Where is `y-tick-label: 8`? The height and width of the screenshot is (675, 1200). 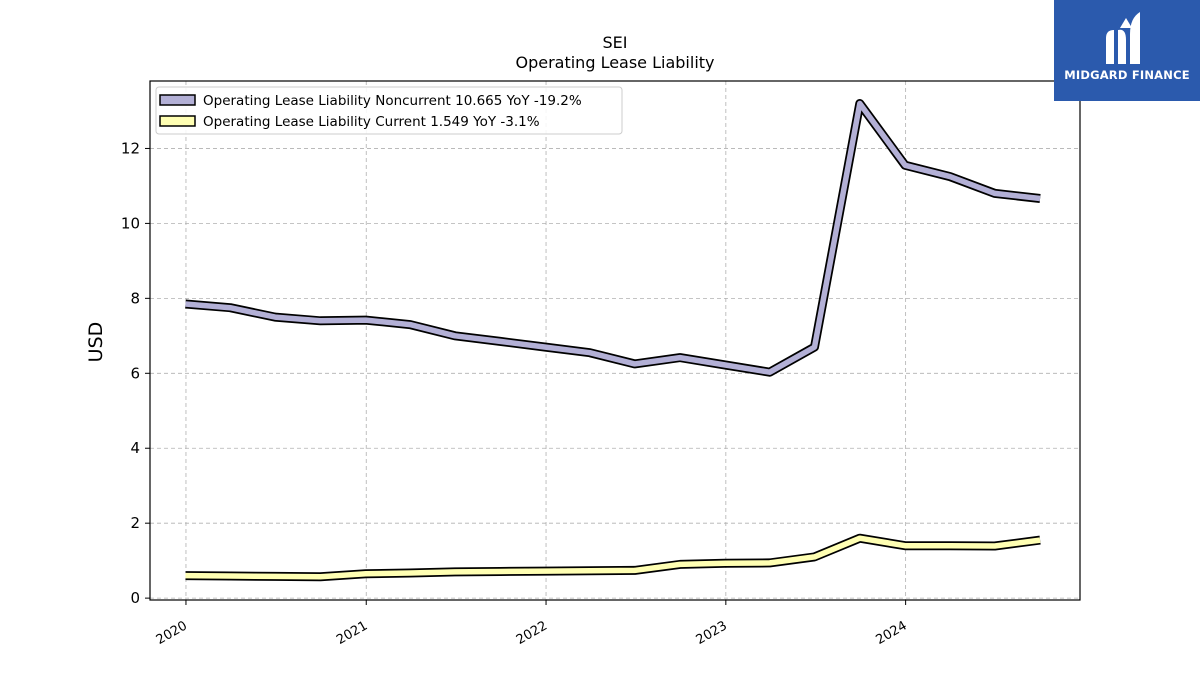 y-tick-label: 8 is located at coordinates (135, 298).